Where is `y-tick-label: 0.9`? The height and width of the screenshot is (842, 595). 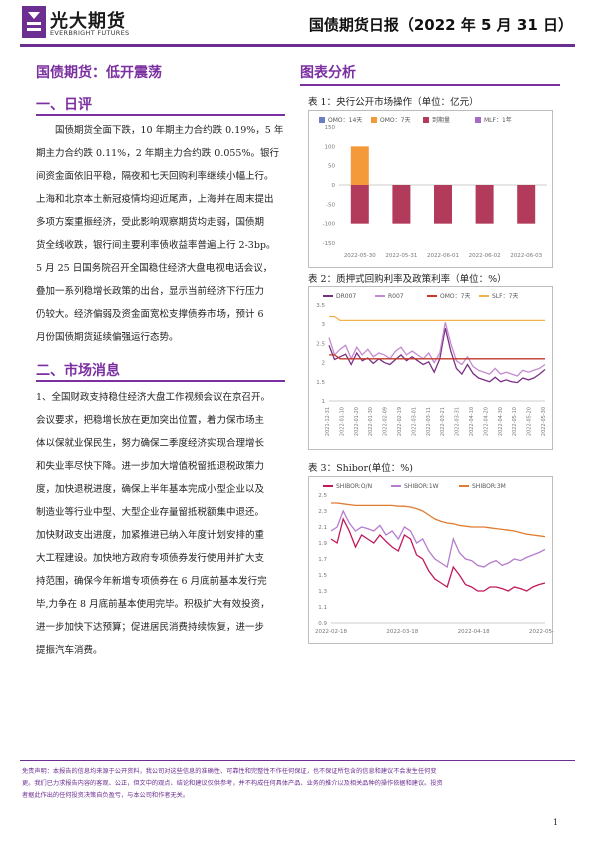 y-tick-label: 0.9 is located at coordinates (322, 624).